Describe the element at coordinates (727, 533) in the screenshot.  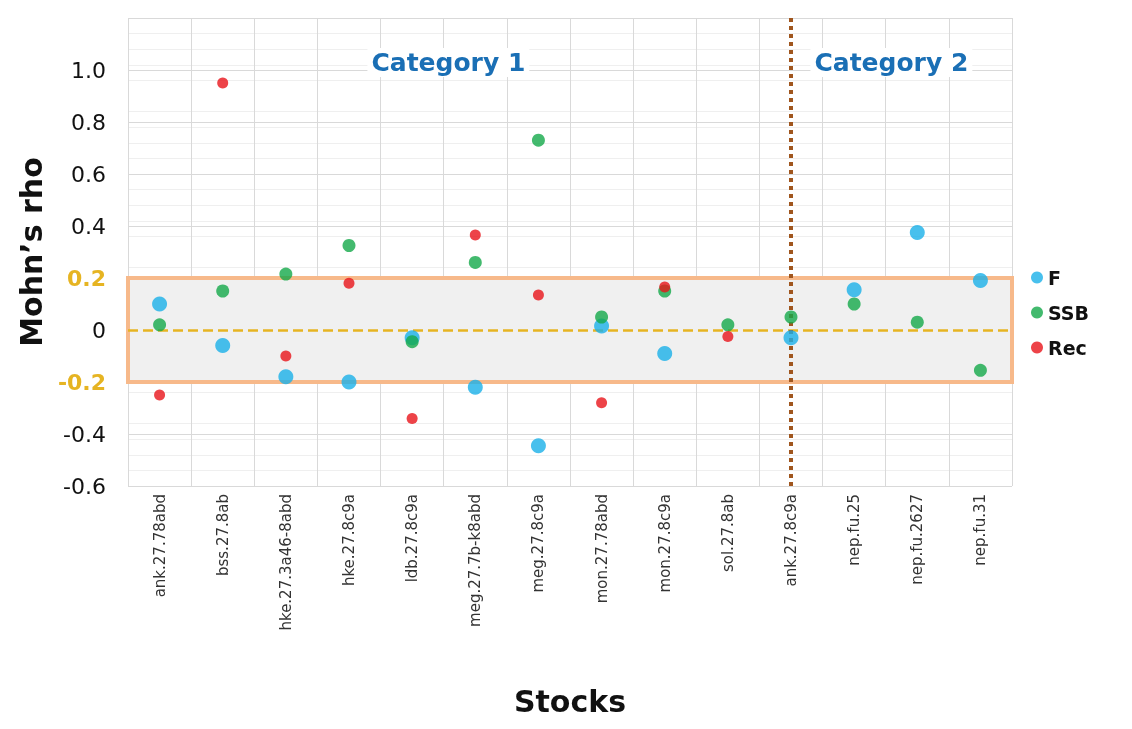
I see `x-tick-label: sol.27.8ab` at that location.